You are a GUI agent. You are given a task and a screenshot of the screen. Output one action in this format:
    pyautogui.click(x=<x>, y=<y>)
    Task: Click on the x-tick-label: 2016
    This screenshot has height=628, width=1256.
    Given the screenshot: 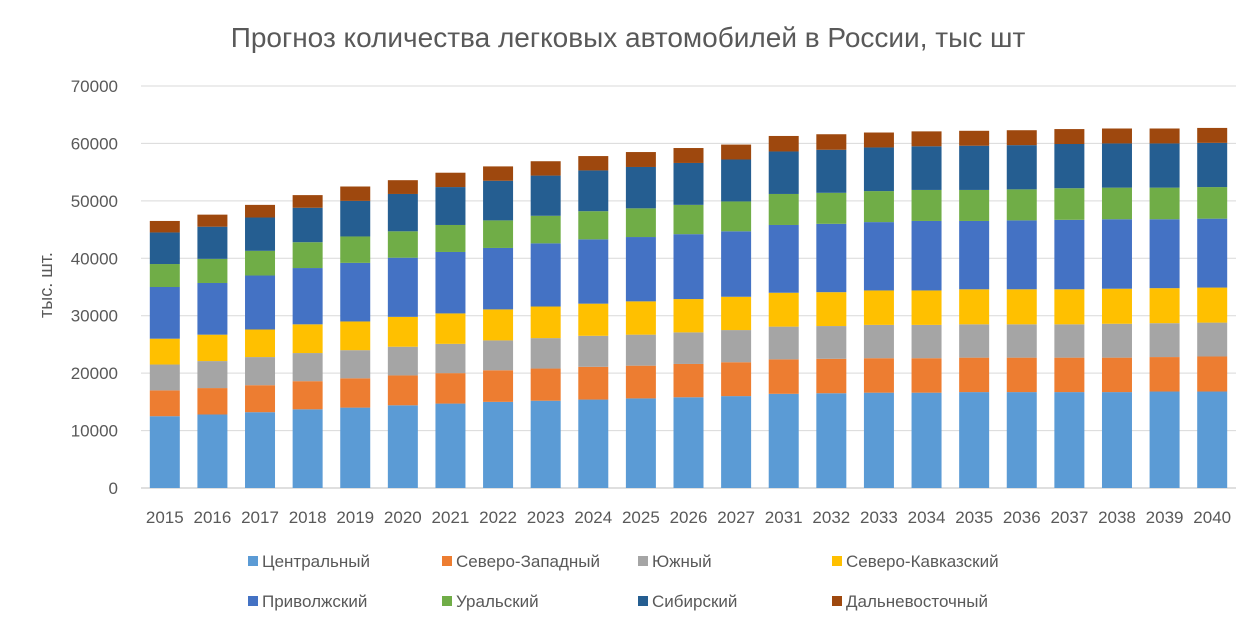 What is the action you would take?
    pyautogui.click(x=212, y=517)
    